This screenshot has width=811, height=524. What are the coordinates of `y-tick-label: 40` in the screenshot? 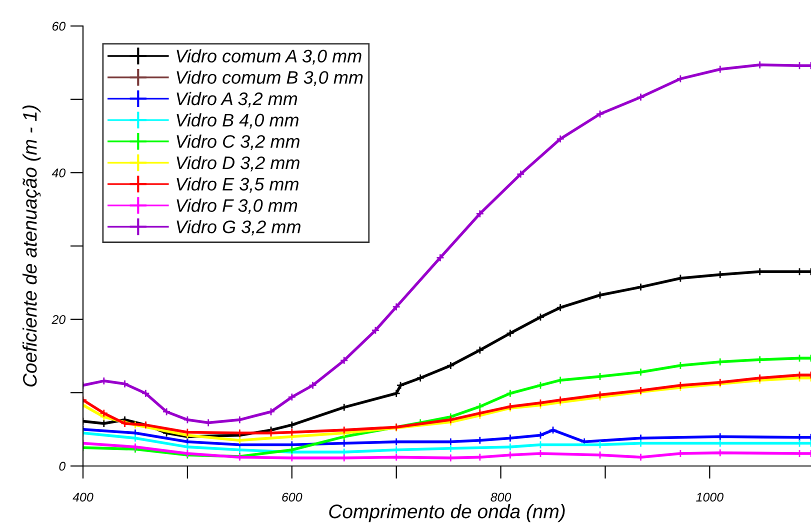 It's located at (59, 173).